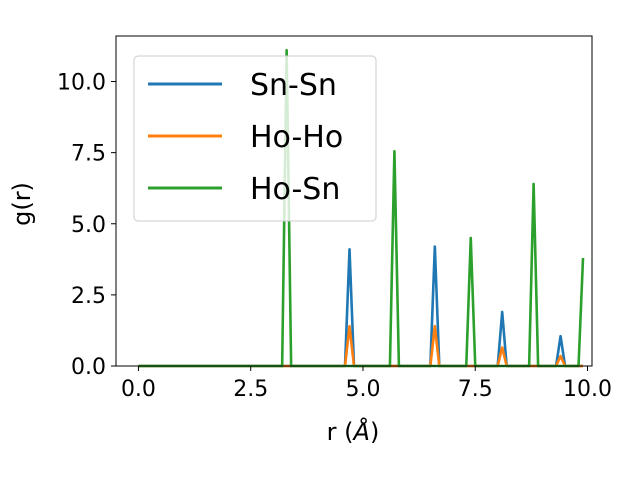 This screenshot has width=640, height=480. I want to click on legend-label-ho-ho: Ho-Ho, so click(296, 137).